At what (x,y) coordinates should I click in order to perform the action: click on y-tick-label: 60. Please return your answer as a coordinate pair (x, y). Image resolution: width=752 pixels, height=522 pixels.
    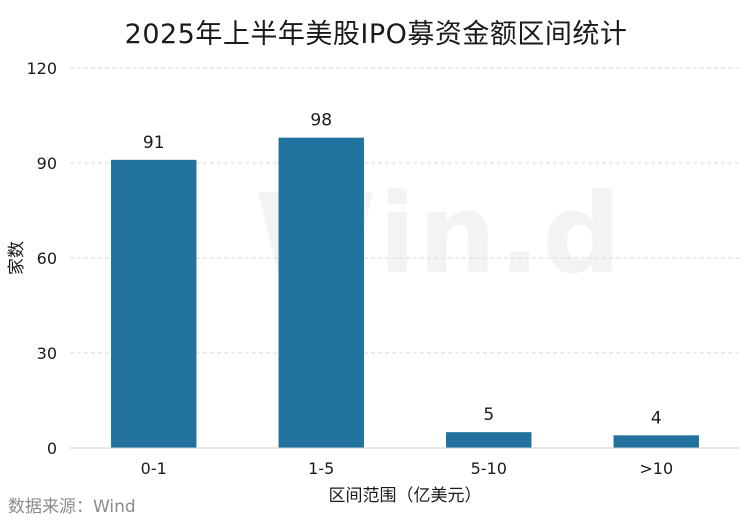
    Looking at the image, I should click on (47, 258).